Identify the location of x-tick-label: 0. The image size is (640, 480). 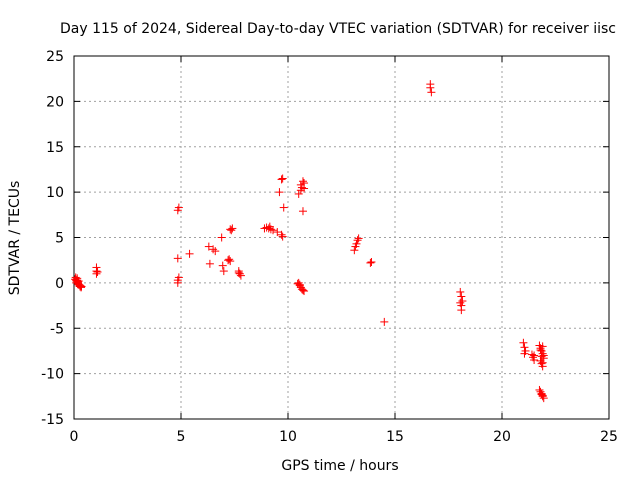
(74, 437).